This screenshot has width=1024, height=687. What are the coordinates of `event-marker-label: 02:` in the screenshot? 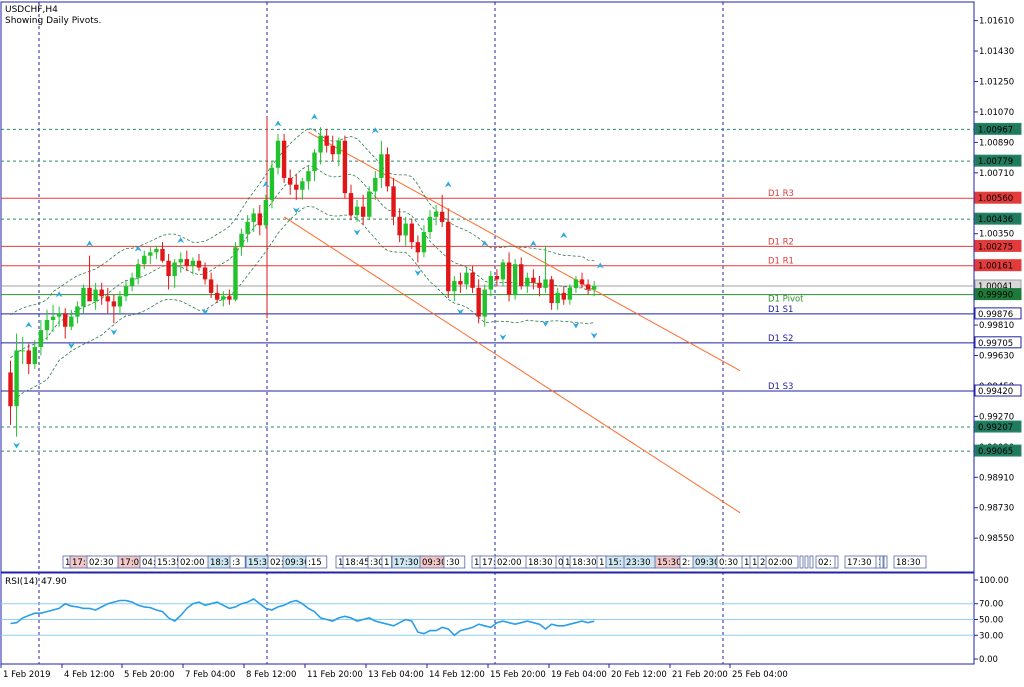 It's located at (277, 563).